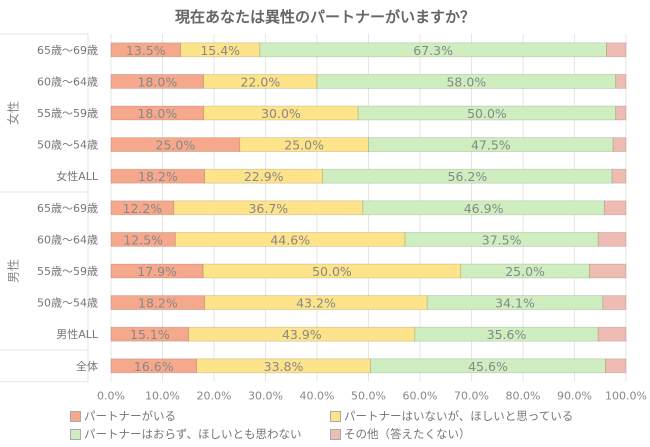 The width and height of the screenshot is (650, 447). I want to click on data-label: 37.5%, so click(502, 239).